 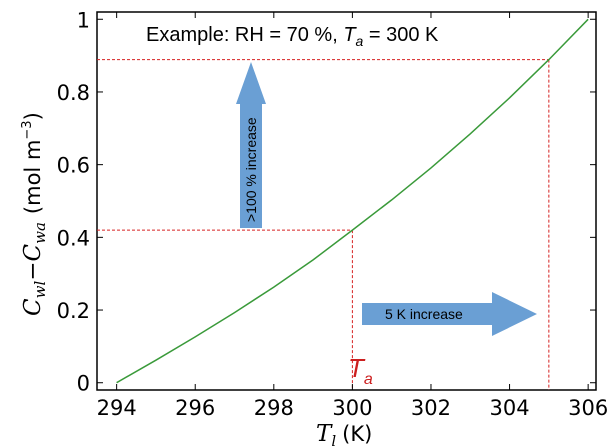 I want to click on ta-marker-label: Ta, so click(x=360, y=370).